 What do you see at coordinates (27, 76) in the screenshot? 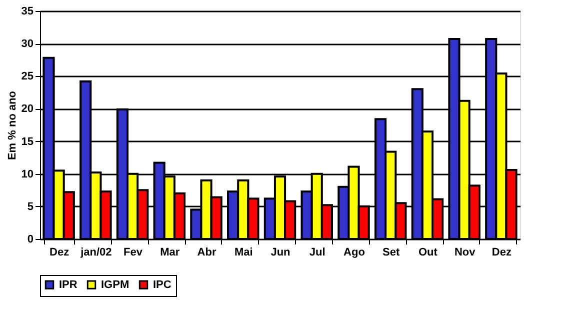
I see `y-tick-label: 25` at bounding box center [27, 76].